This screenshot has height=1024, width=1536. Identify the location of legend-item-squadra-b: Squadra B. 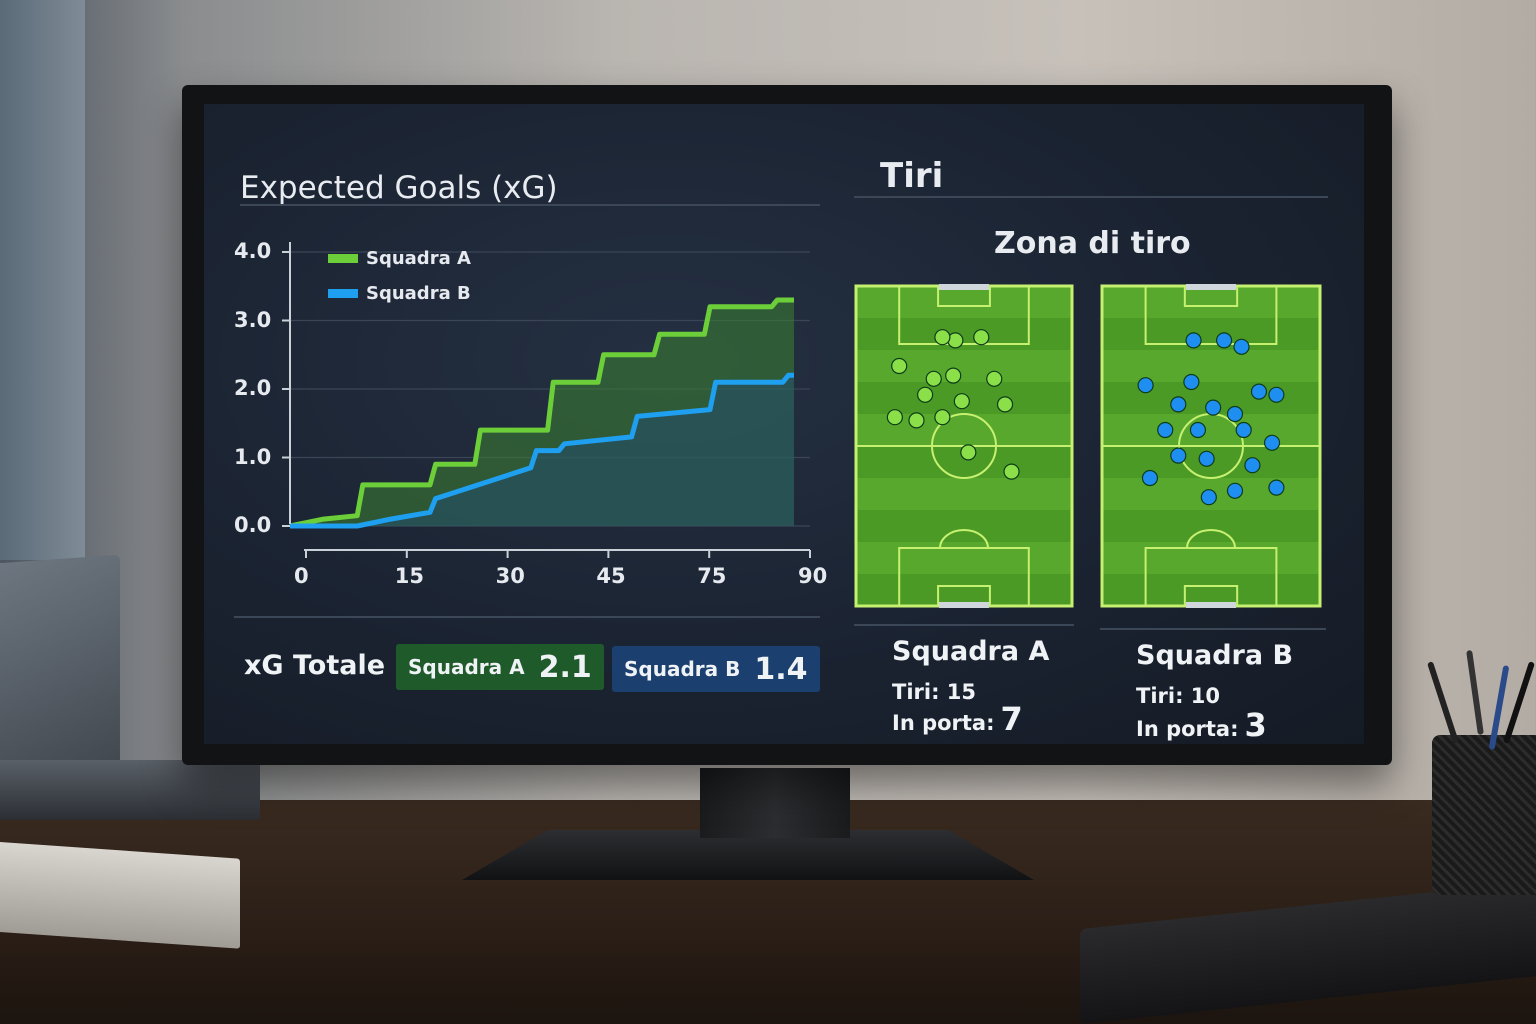
(399, 293).